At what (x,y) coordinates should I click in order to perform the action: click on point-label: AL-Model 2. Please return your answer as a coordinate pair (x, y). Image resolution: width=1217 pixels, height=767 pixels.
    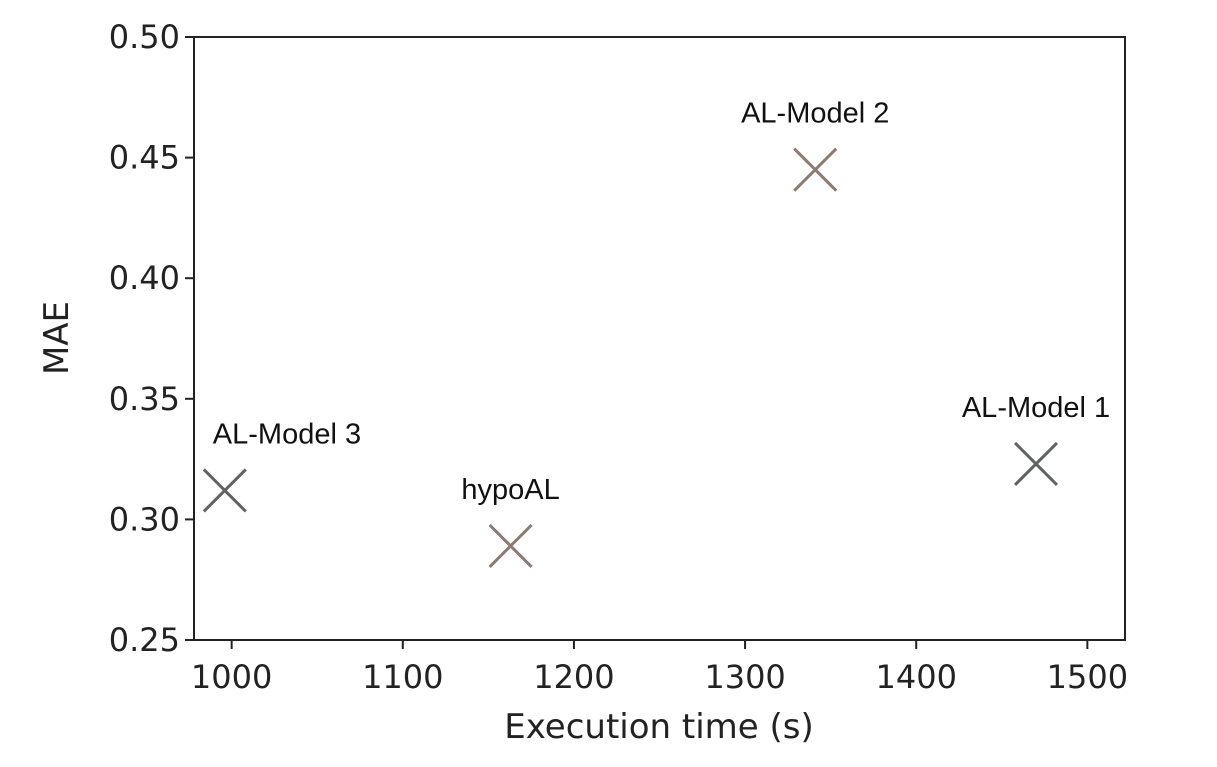
    Looking at the image, I should click on (815, 114).